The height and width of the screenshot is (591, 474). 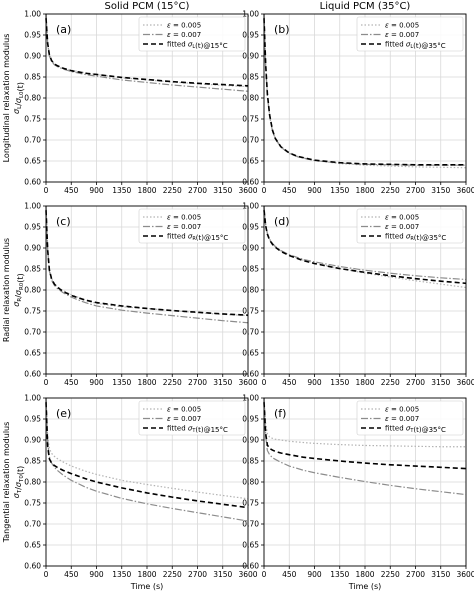 What do you see at coordinates (365, 6) in the screenshot?
I see `column-title: Liquid PCM (35°C)` at bounding box center [365, 6].